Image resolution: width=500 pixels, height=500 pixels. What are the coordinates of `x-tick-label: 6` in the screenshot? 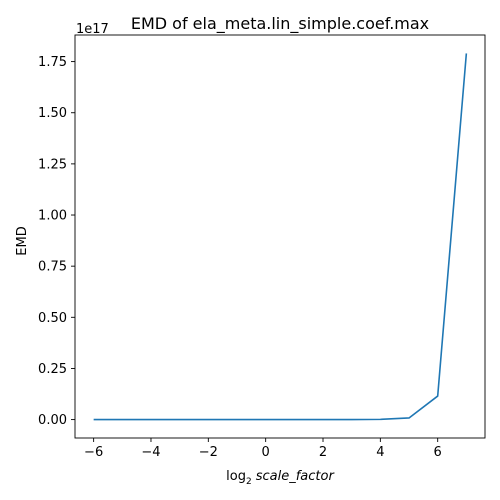 It's located at (438, 452).